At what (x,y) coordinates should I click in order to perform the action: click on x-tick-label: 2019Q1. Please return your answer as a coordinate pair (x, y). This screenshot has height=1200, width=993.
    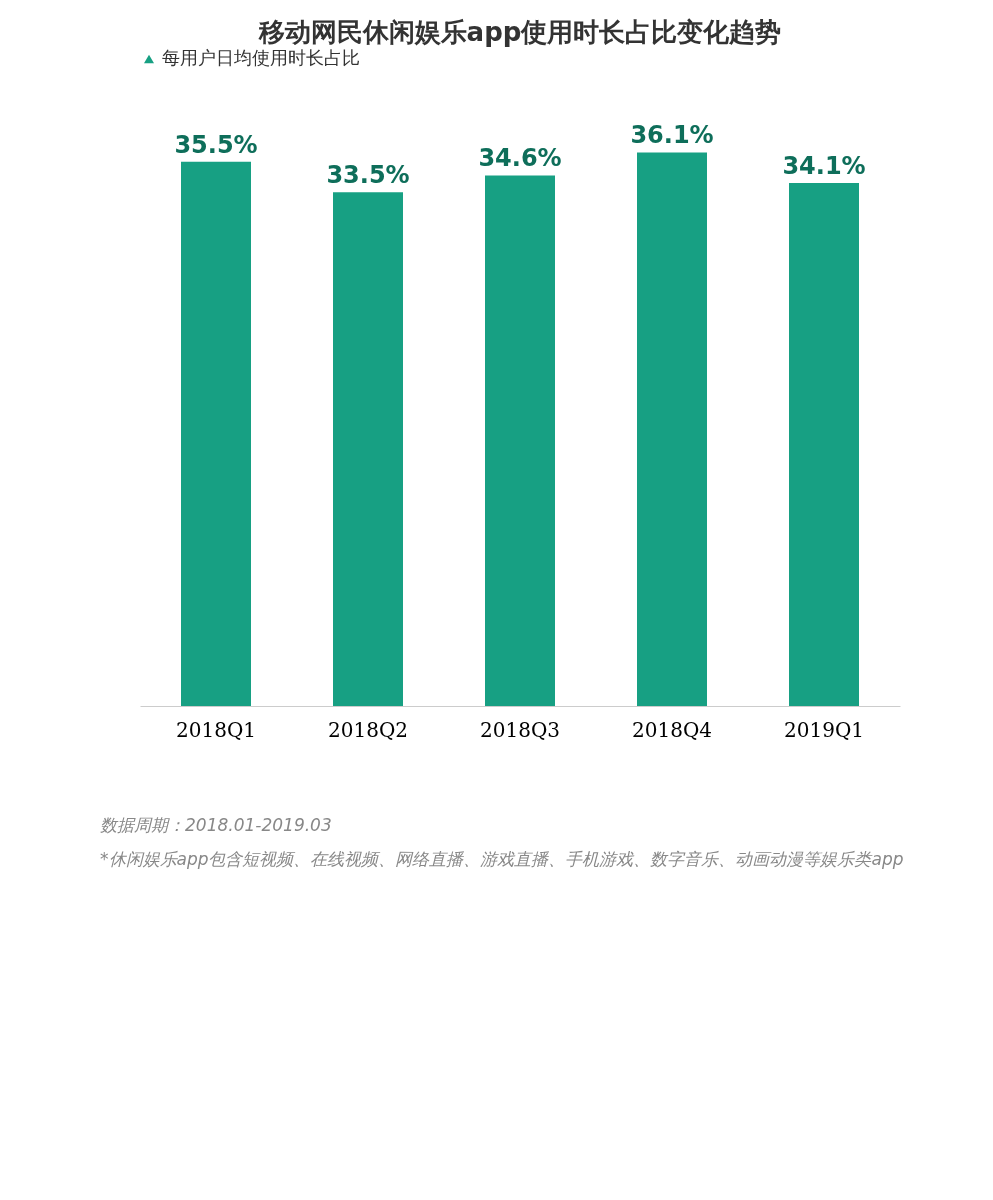
    Looking at the image, I should click on (824, 729).